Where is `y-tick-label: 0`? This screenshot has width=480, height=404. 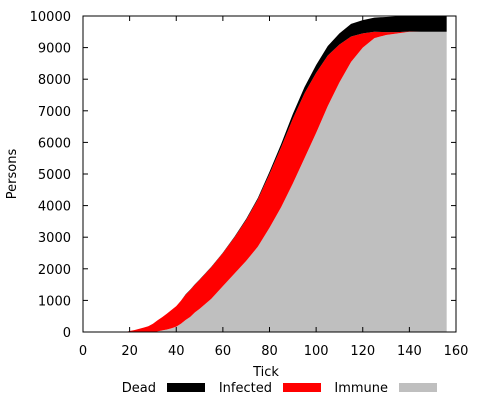 y-tick-label: 0 is located at coordinates (67, 333).